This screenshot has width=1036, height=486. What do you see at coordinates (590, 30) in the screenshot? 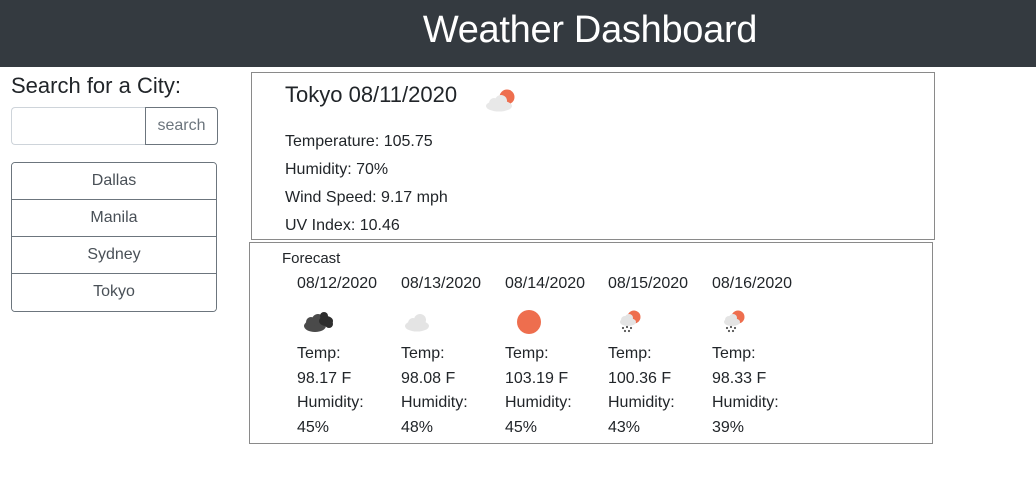
I see `page-title: Weather Dashboard` at bounding box center [590, 30].